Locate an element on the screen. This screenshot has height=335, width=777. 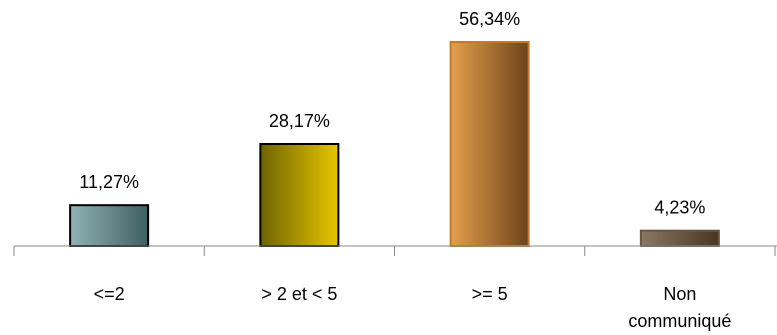
x-tick-label: > 2 et < 5 is located at coordinates (299, 294).